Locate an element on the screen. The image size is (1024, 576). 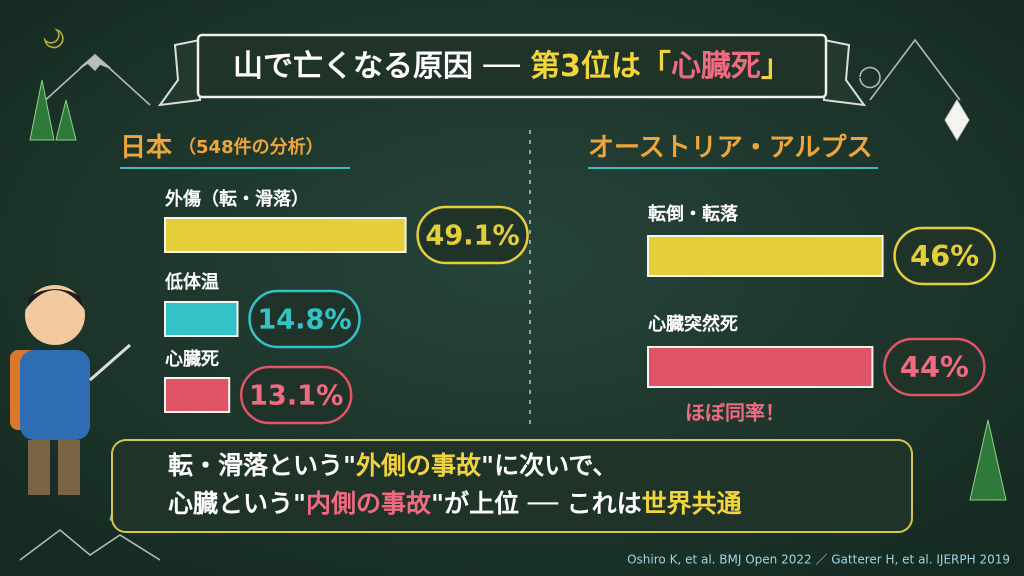
summary-line: 転・滑落という"外側の事故"に次いで、 is located at coordinates (392, 465).